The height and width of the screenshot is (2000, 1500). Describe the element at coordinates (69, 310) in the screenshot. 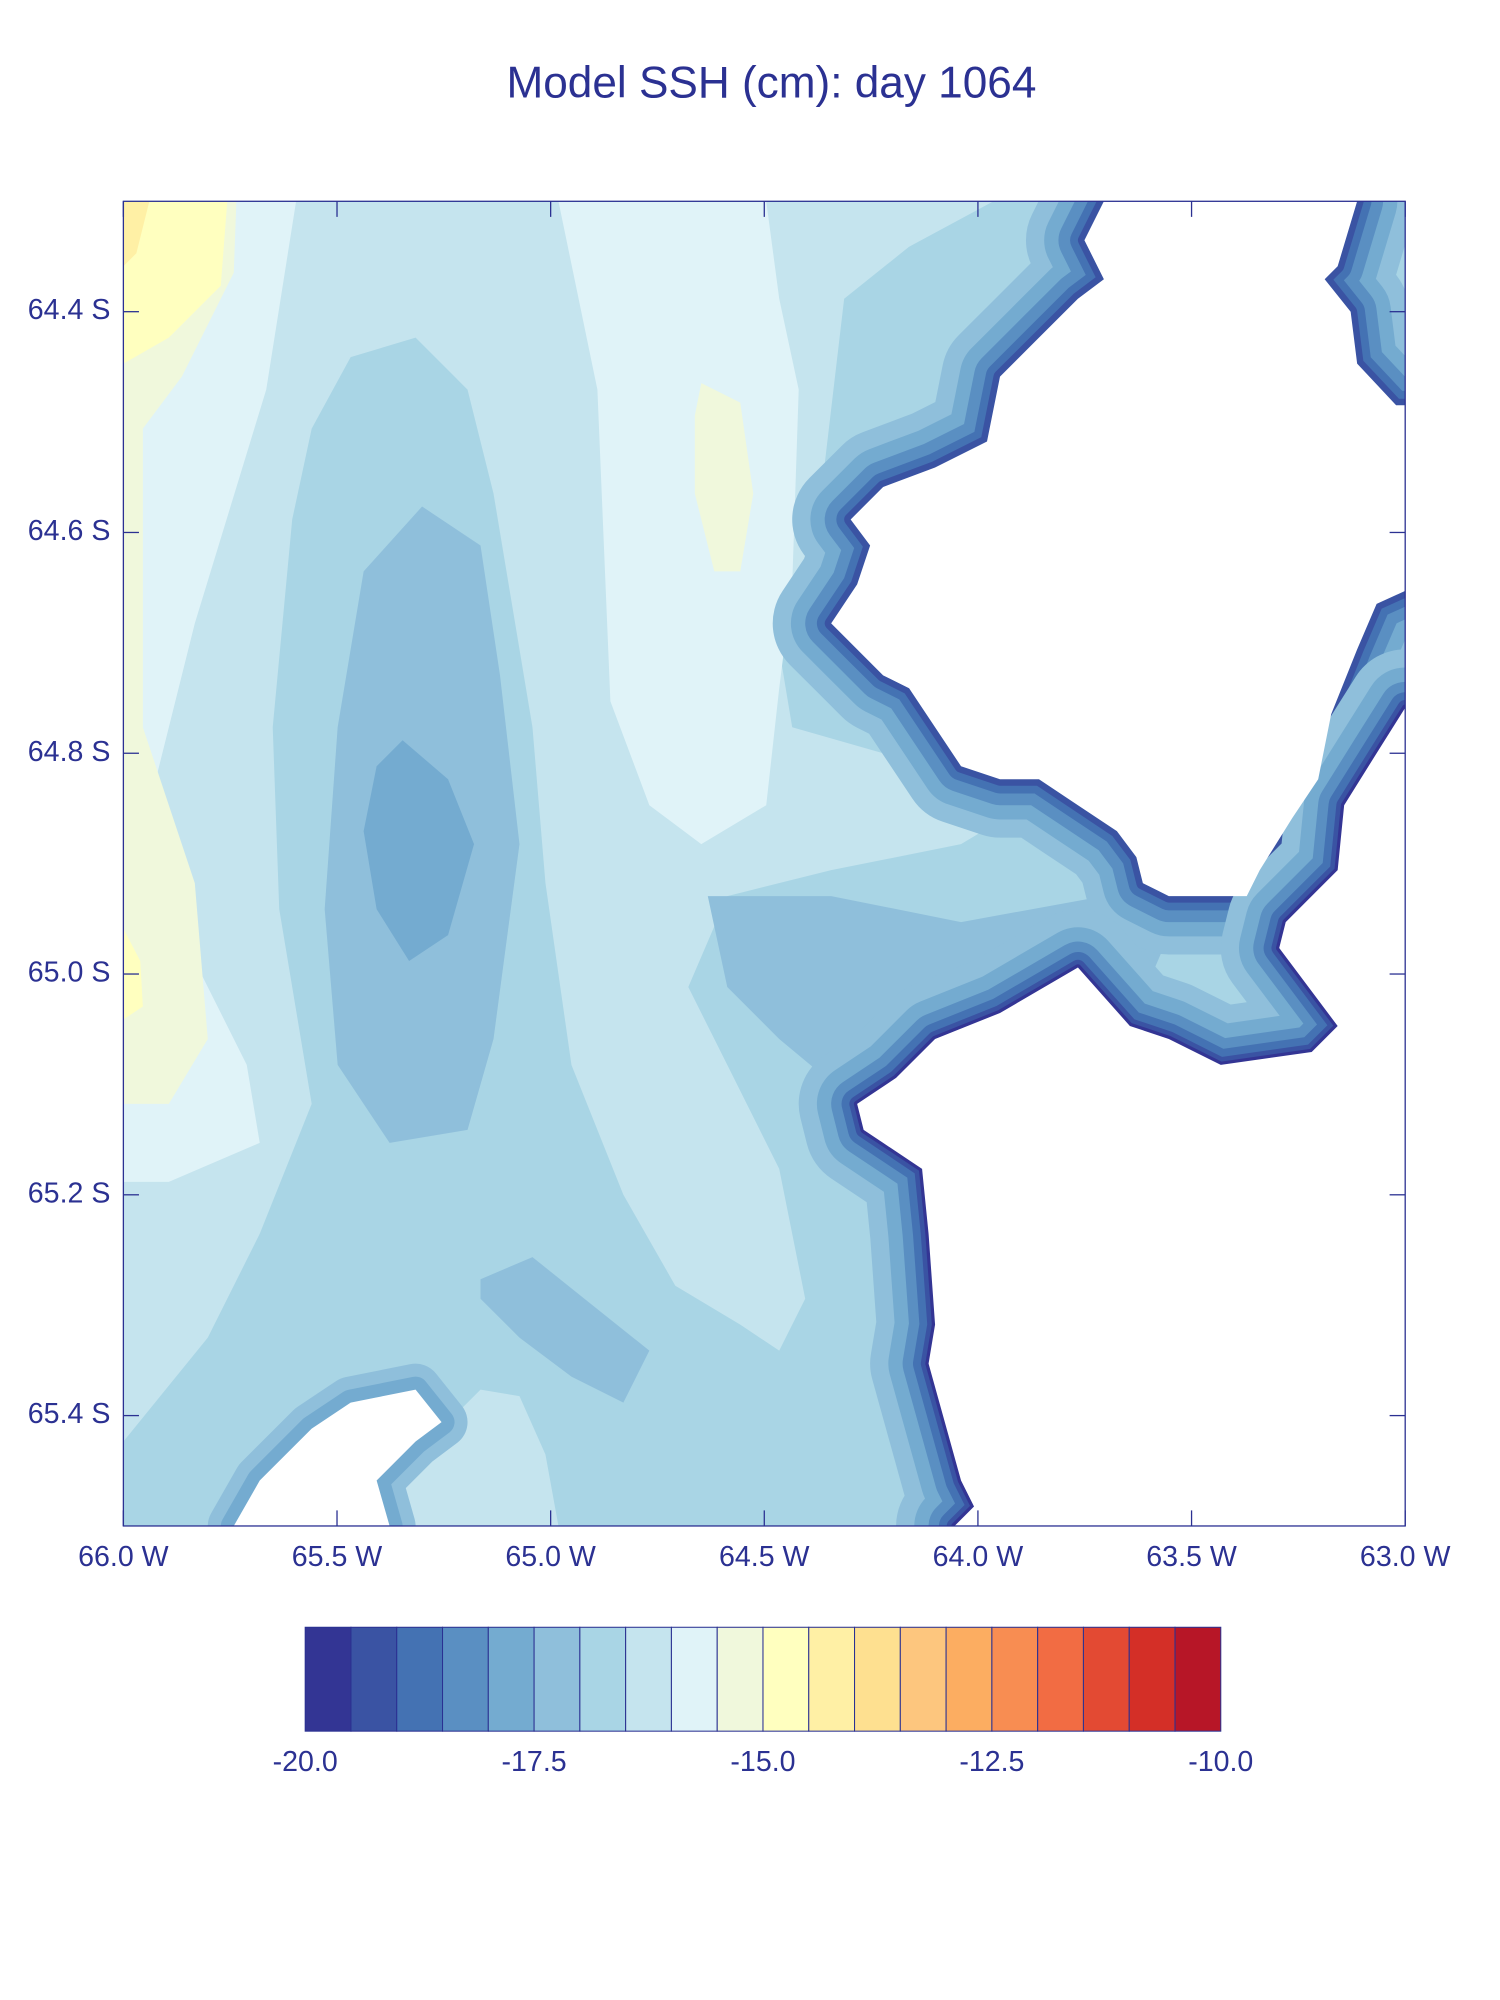

I see `y-tick-label: 64.4 S` at that location.